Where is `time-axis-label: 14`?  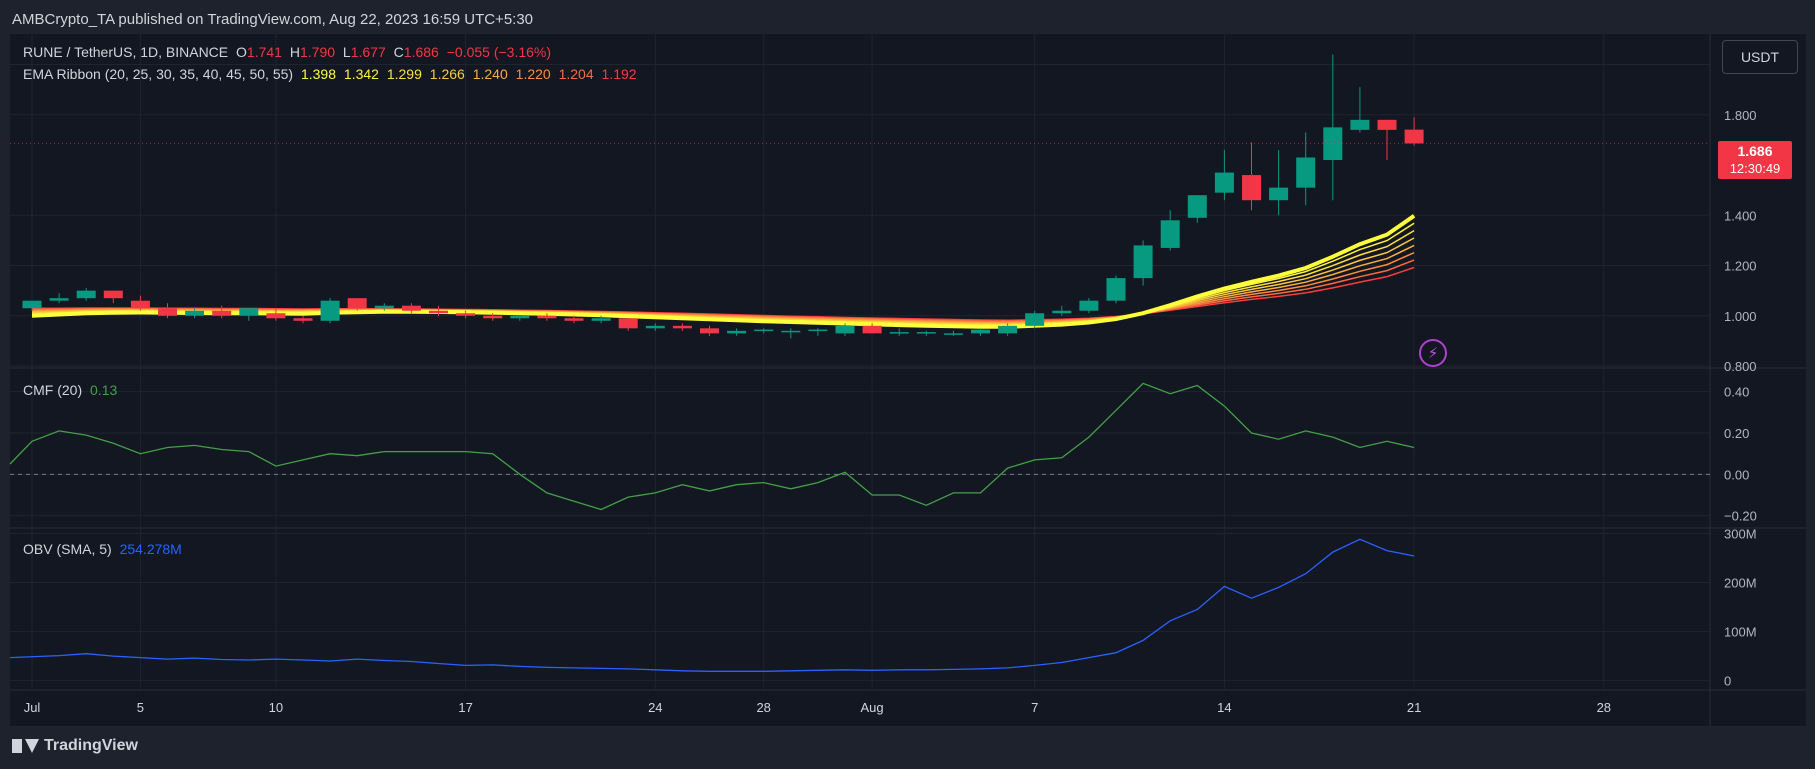 time-axis-label: 14 is located at coordinates (1224, 707).